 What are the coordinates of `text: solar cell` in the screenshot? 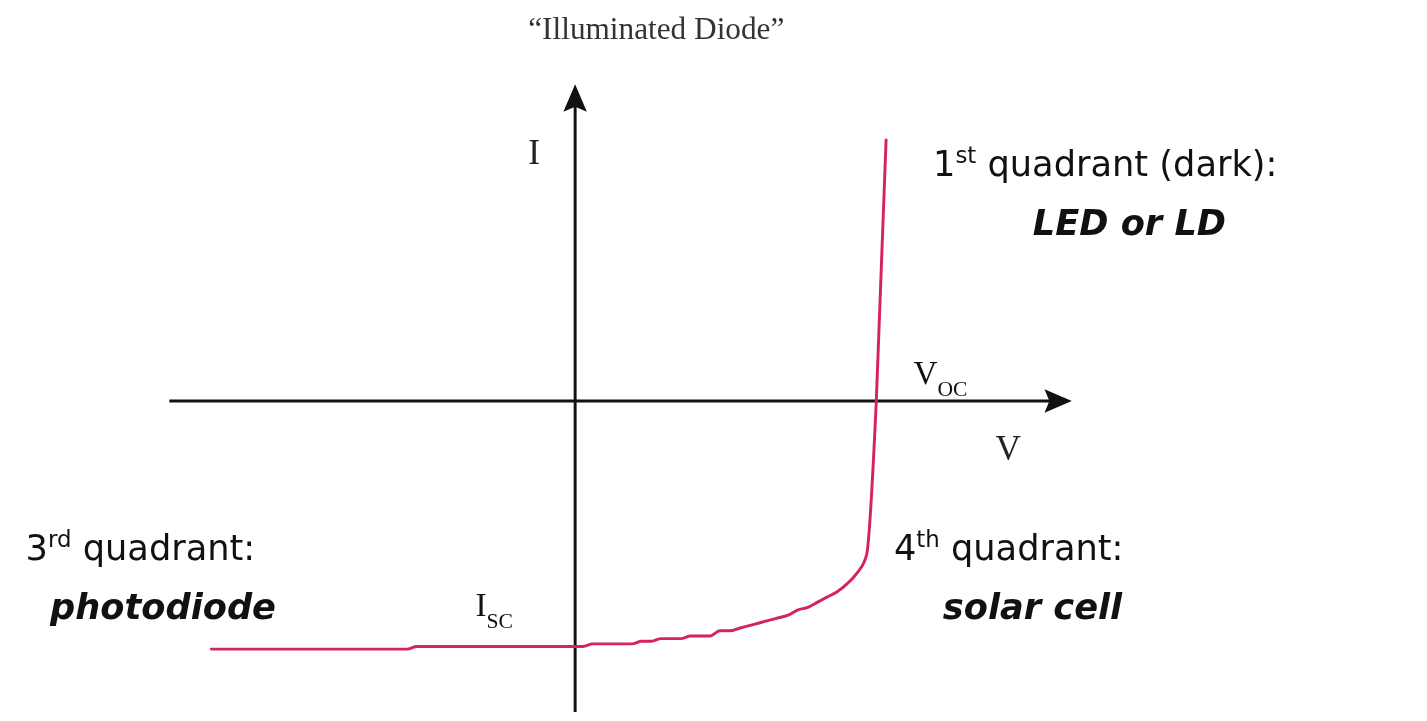 It's located at (1033, 607).